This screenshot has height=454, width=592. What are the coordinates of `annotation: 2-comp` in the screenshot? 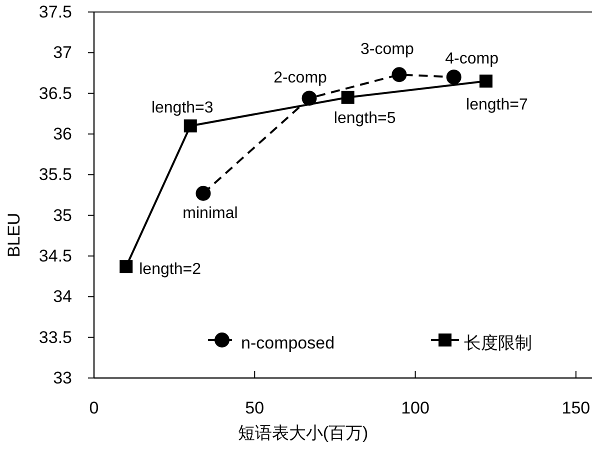 It's located at (301, 78).